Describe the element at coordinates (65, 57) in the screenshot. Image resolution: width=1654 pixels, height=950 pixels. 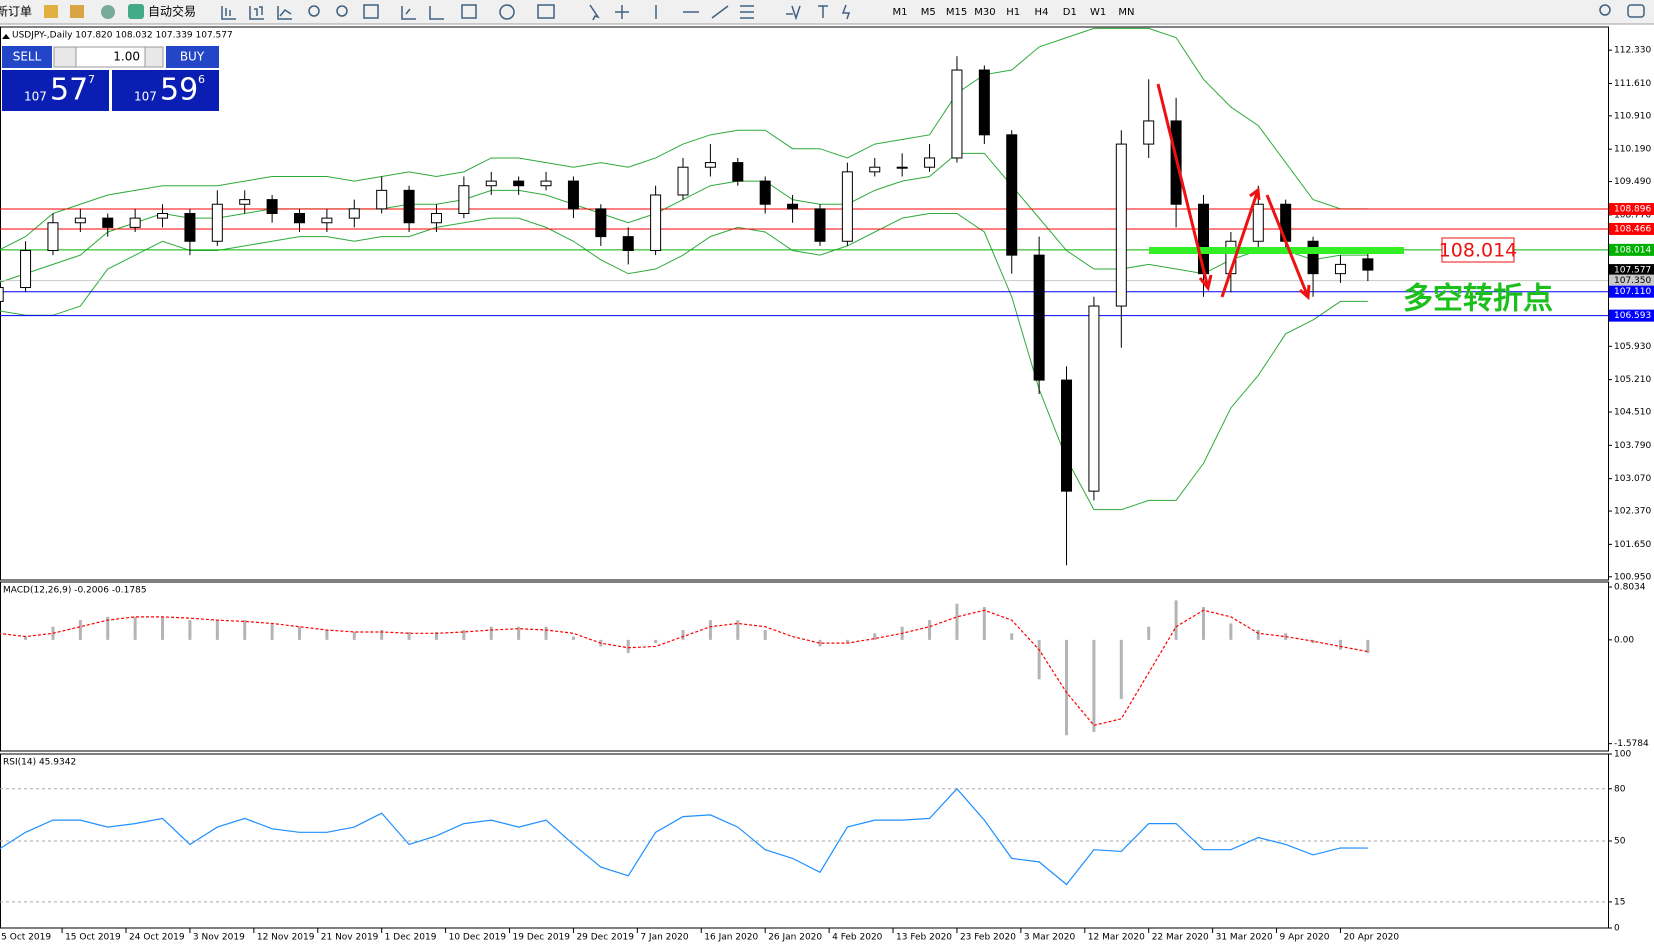
I see `lots-down` at that location.